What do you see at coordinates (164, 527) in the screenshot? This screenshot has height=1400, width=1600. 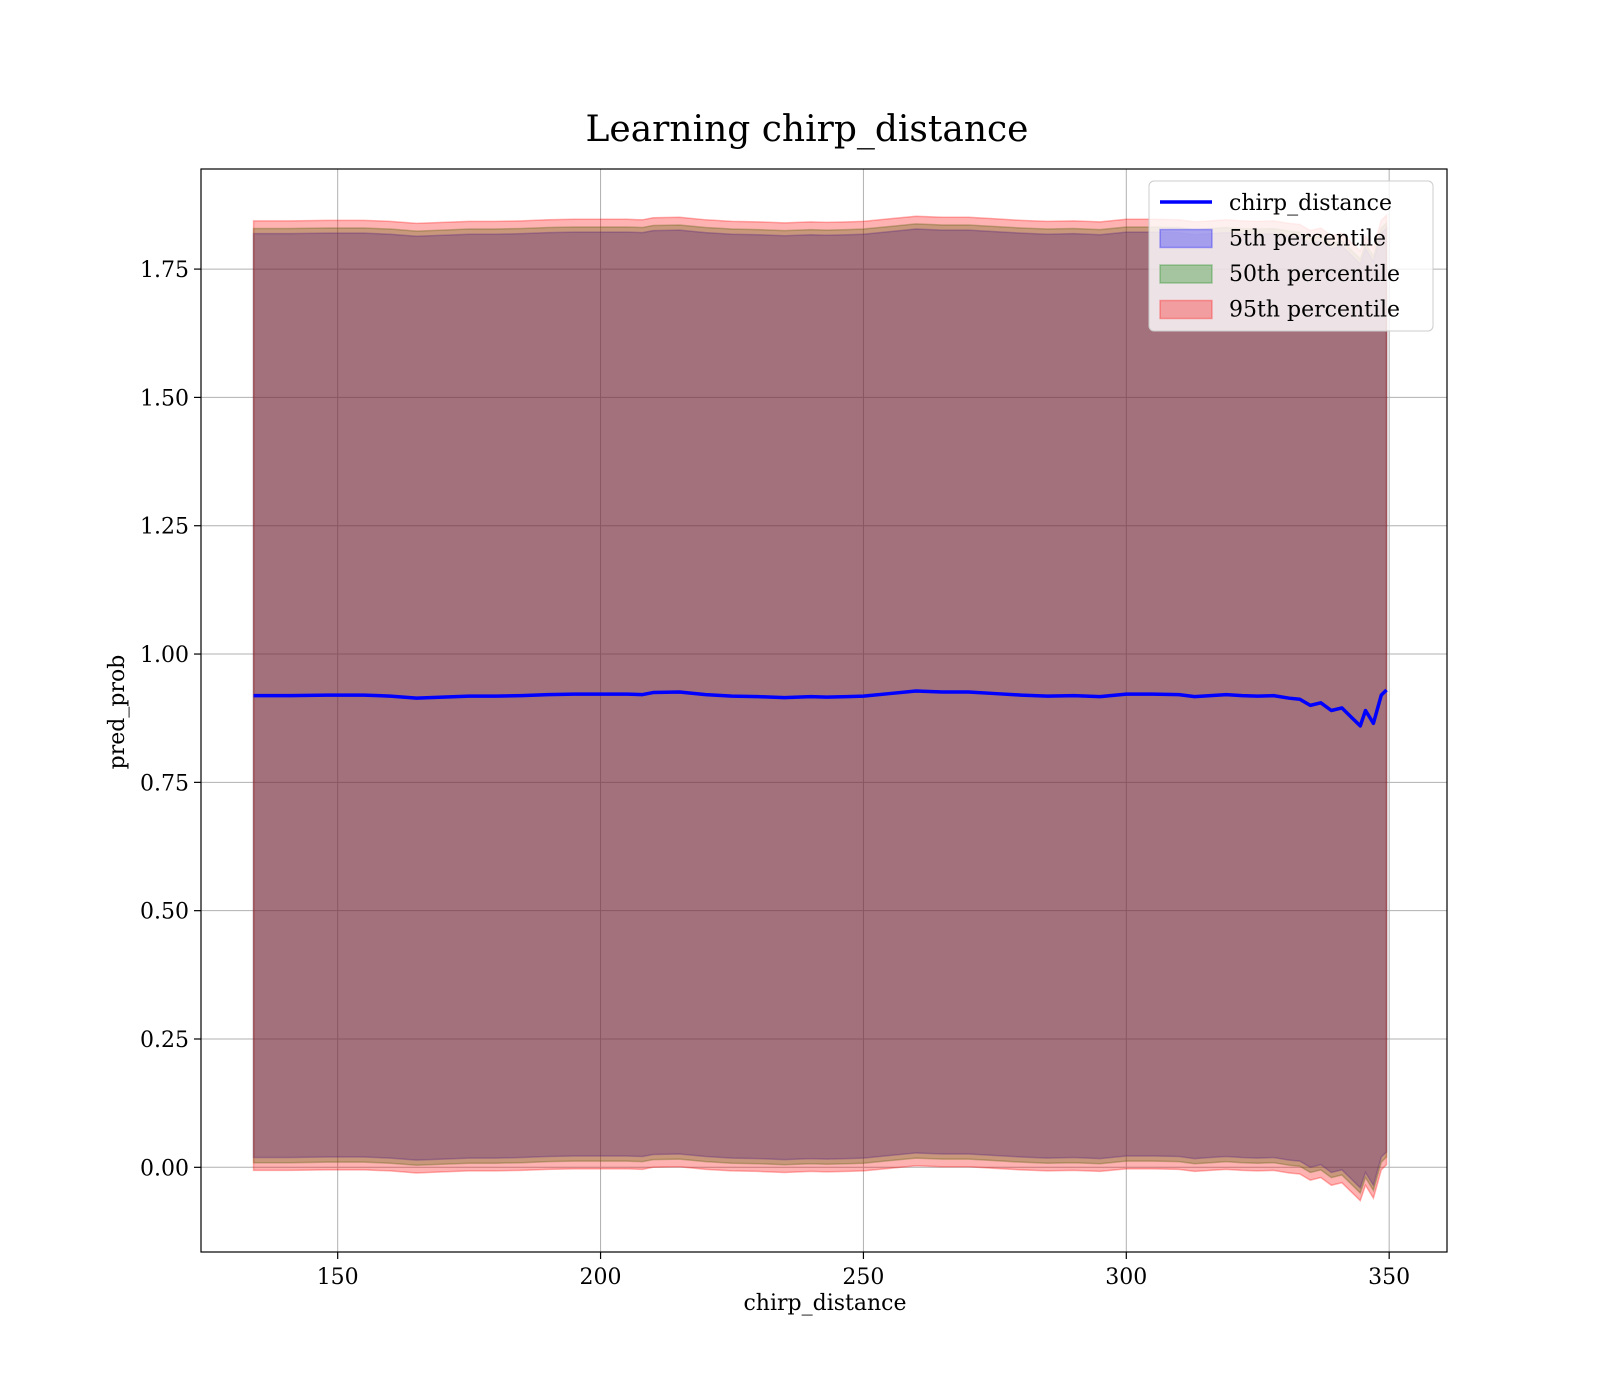 I see `y-tick-label: 1.25` at bounding box center [164, 527].